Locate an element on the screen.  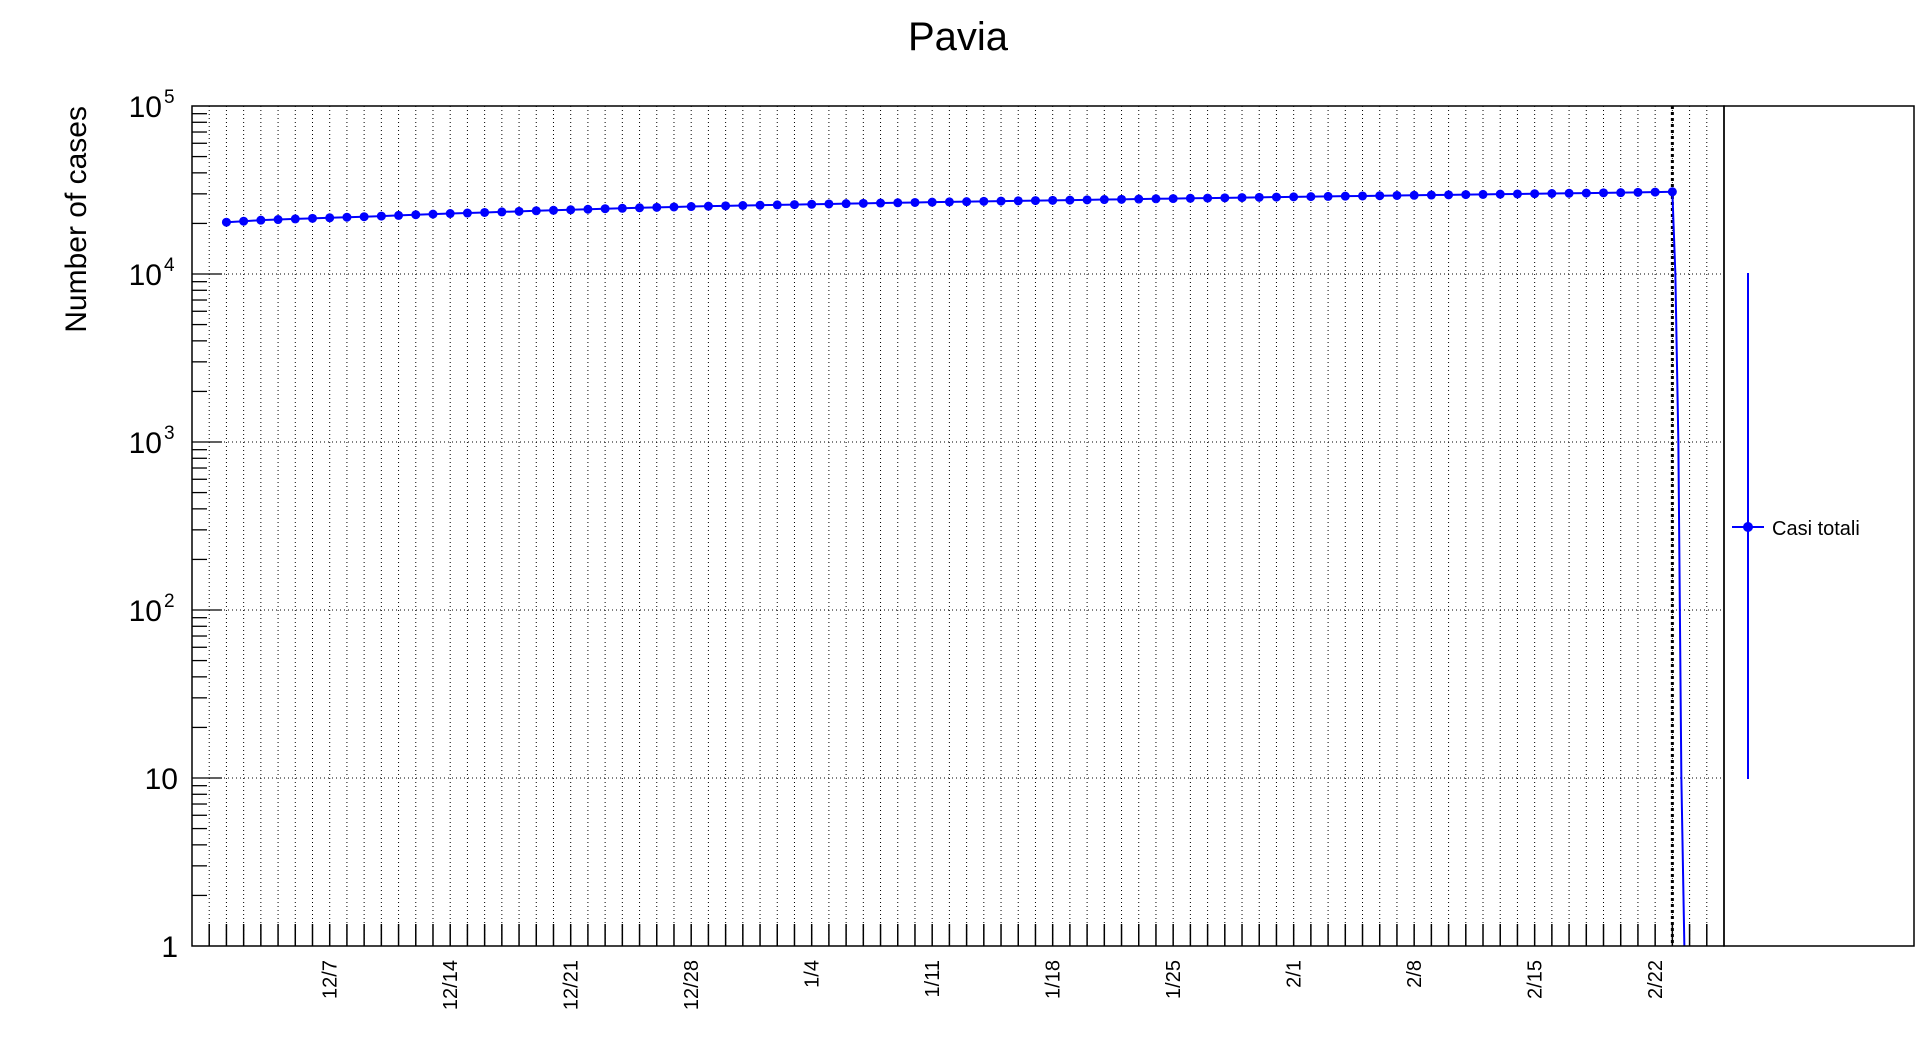
x-tick-label: 1/11 is located at coordinates (933, 978).